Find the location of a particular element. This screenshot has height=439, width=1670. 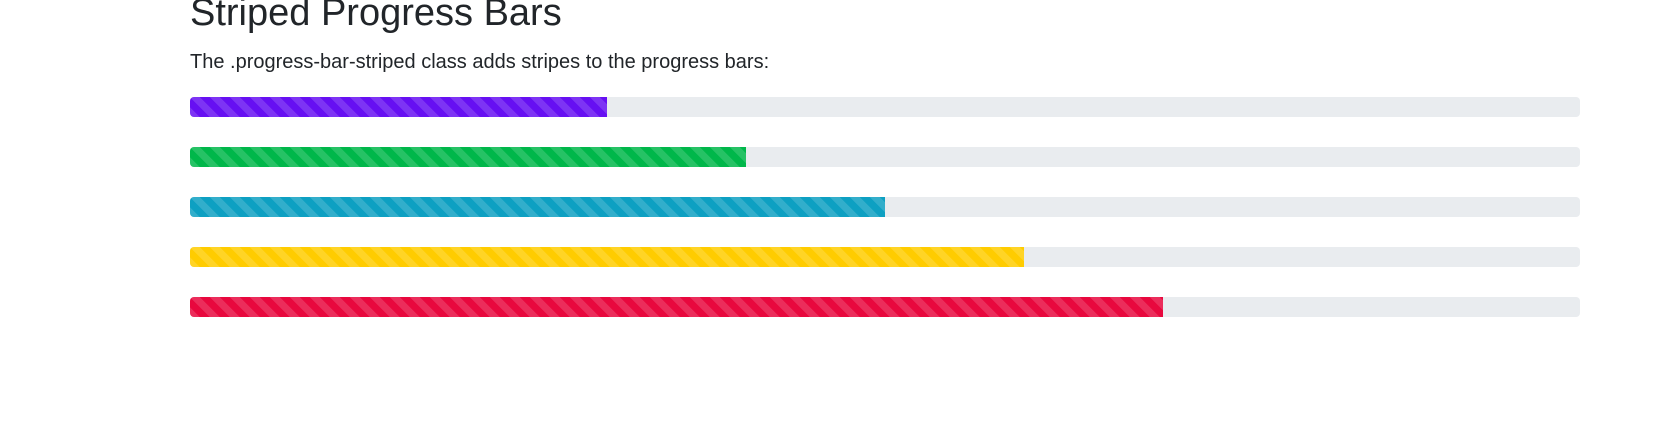

progress-bar-yellow is located at coordinates (607, 257).